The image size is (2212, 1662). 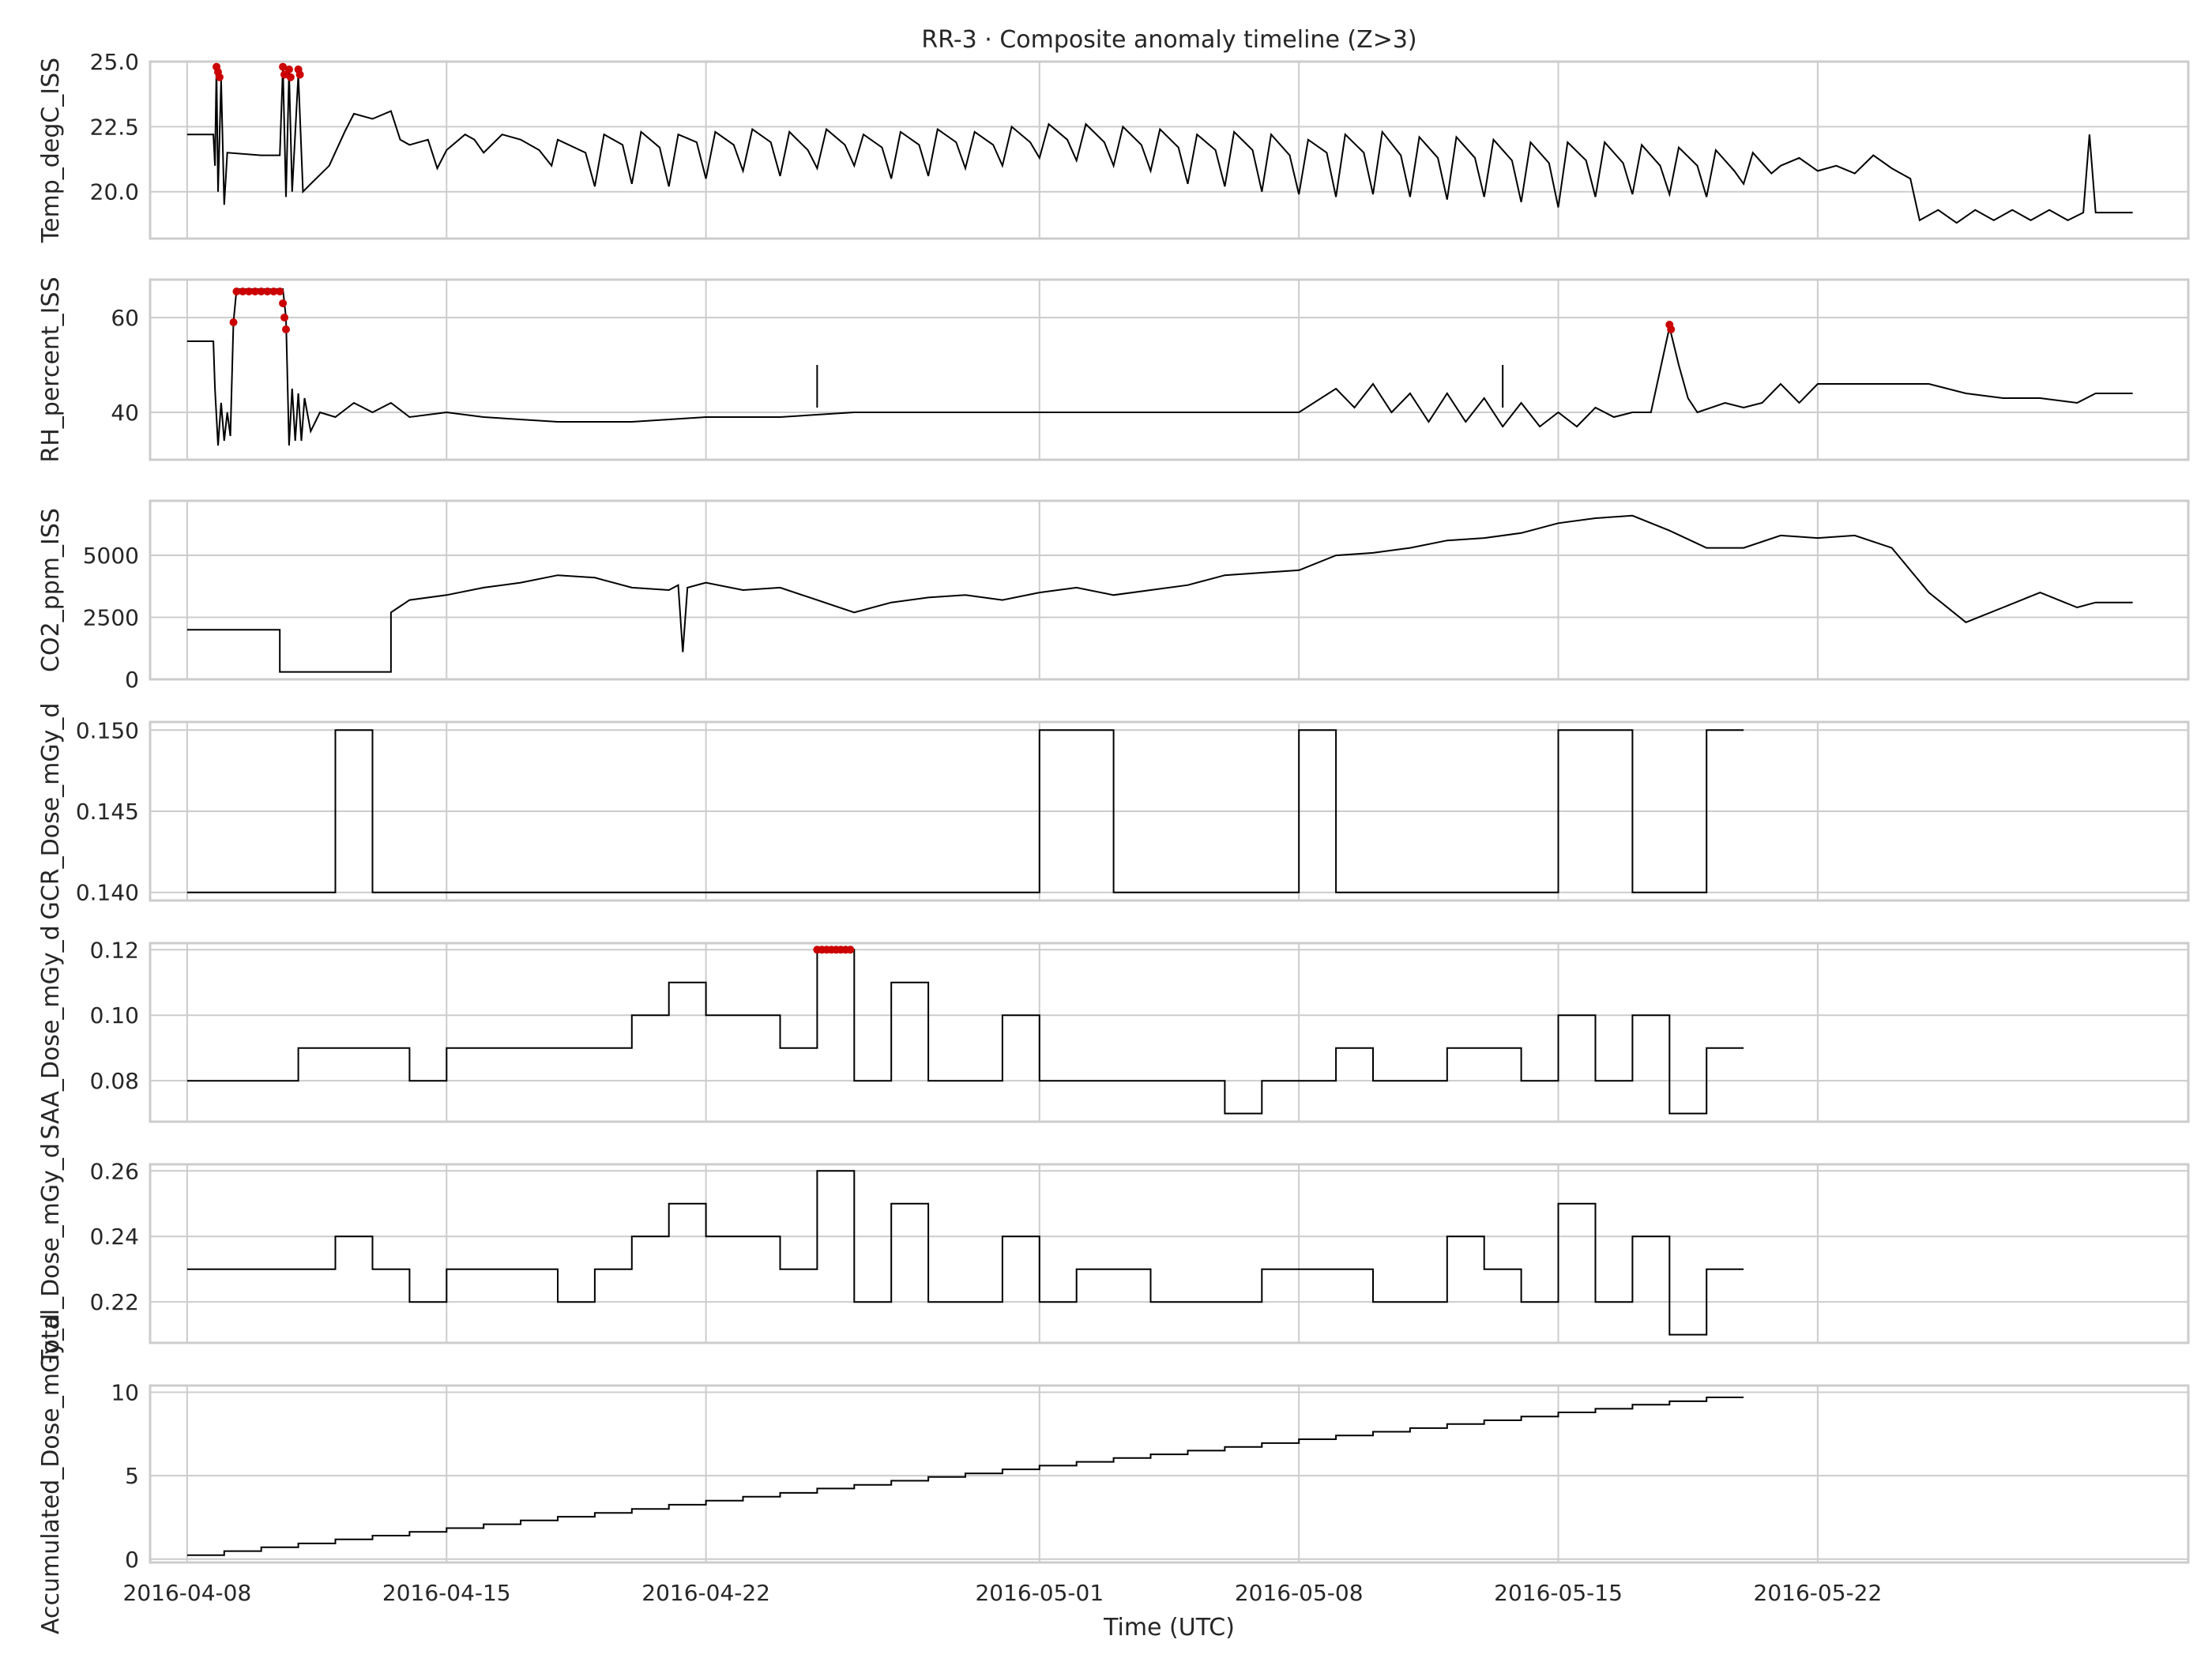 I want to click on y-axis-label: SAA_Dose_mGy_d, so click(x=51, y=1032).